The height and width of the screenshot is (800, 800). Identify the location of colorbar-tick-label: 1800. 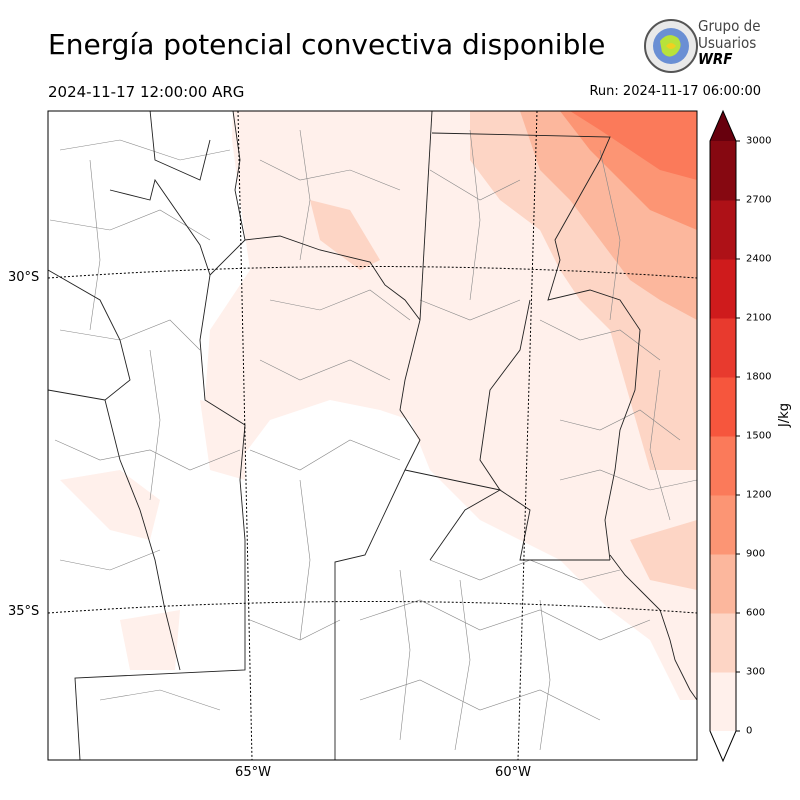
(759, 377).